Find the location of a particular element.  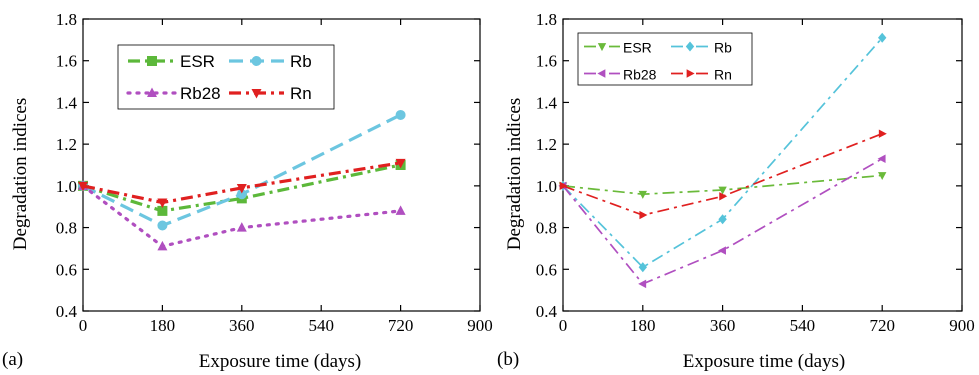

panel-b-legend-item-rb: Rb is located at coordinates (701, 48).